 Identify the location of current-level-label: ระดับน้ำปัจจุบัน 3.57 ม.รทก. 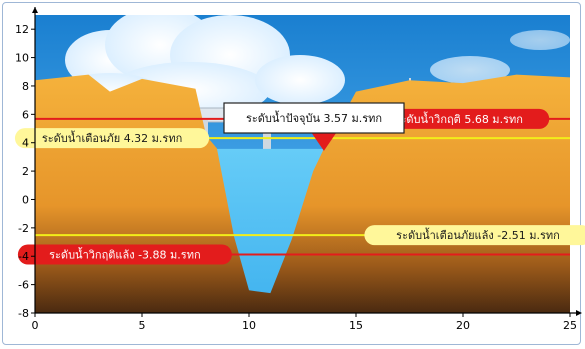
(314, 117).